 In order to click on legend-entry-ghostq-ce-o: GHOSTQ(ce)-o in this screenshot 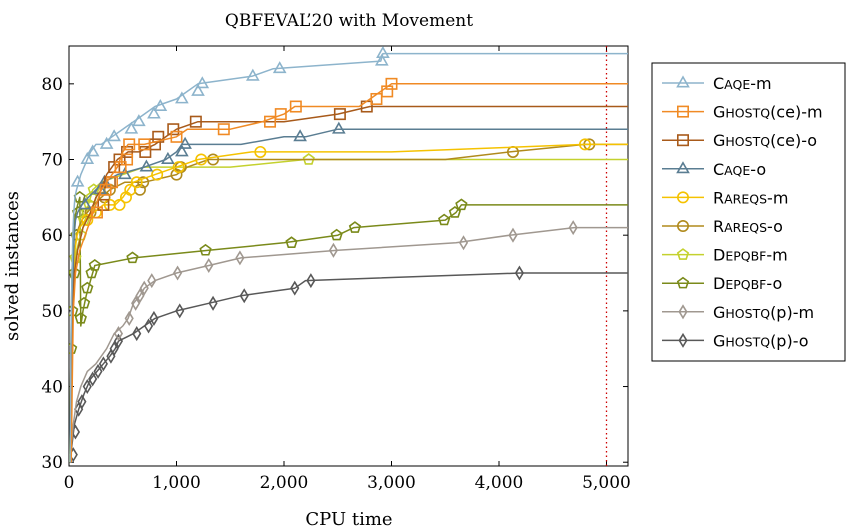, I will do `click(739, 140)`.